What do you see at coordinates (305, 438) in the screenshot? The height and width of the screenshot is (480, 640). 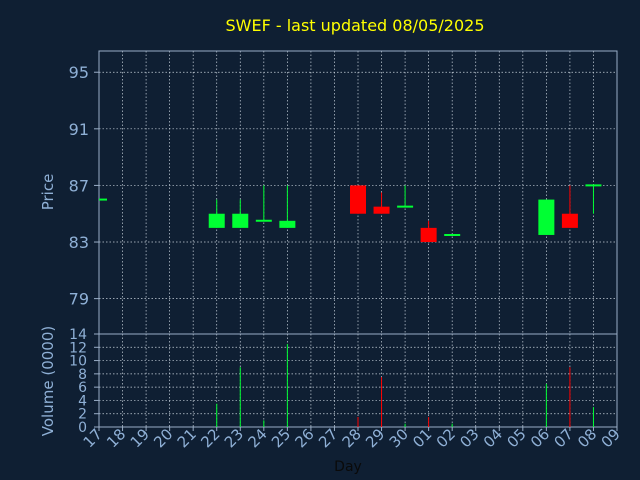 I see `x-tick-label: 26` at bounding box center [305, 438].